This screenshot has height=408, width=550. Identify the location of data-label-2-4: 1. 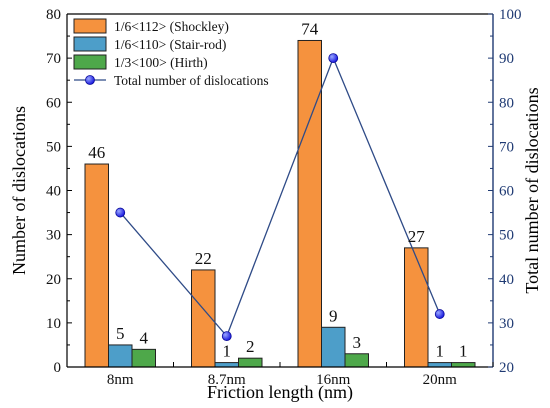
(440, 351).